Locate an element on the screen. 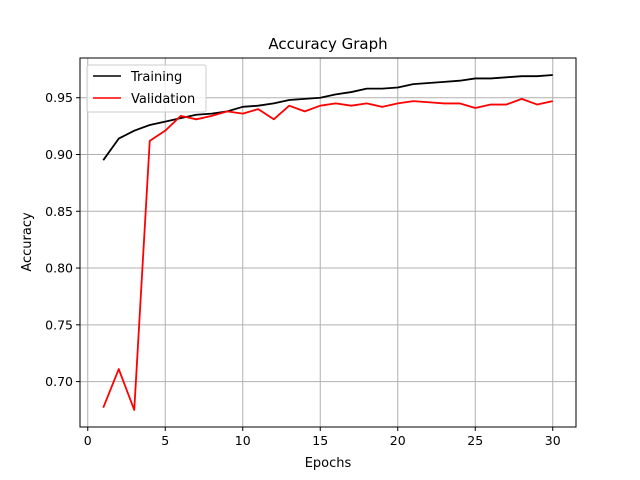 The height and width of the screenshot is (480, 640). chart-title: Accuracy Graph is located at coordinates (327, 44).